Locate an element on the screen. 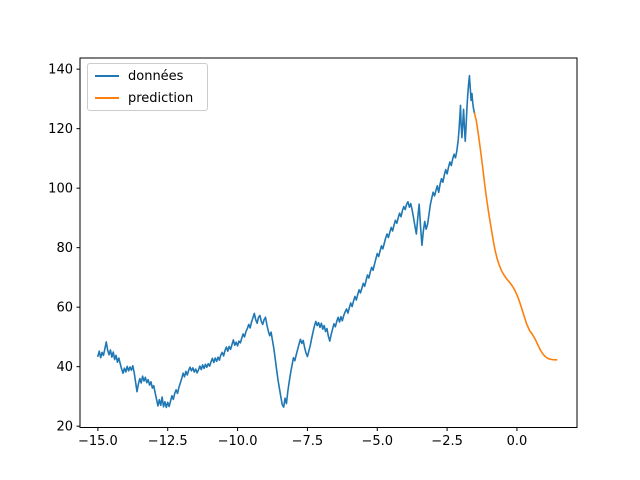  x-tick-label: −2.5 is located at coordinates (447, 441).